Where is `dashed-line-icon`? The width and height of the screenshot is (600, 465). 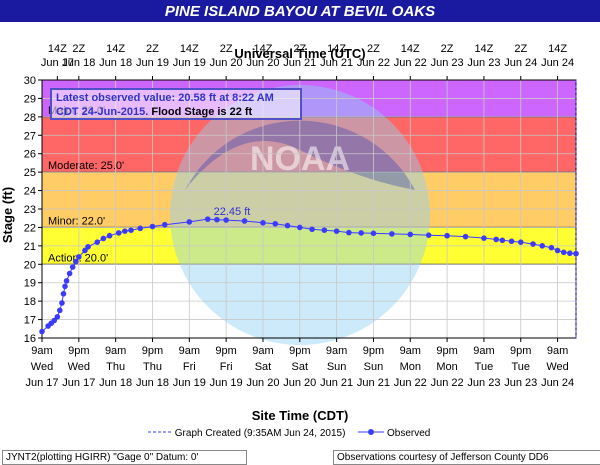
dashed-line-icon is located at coordinates (160, 432).